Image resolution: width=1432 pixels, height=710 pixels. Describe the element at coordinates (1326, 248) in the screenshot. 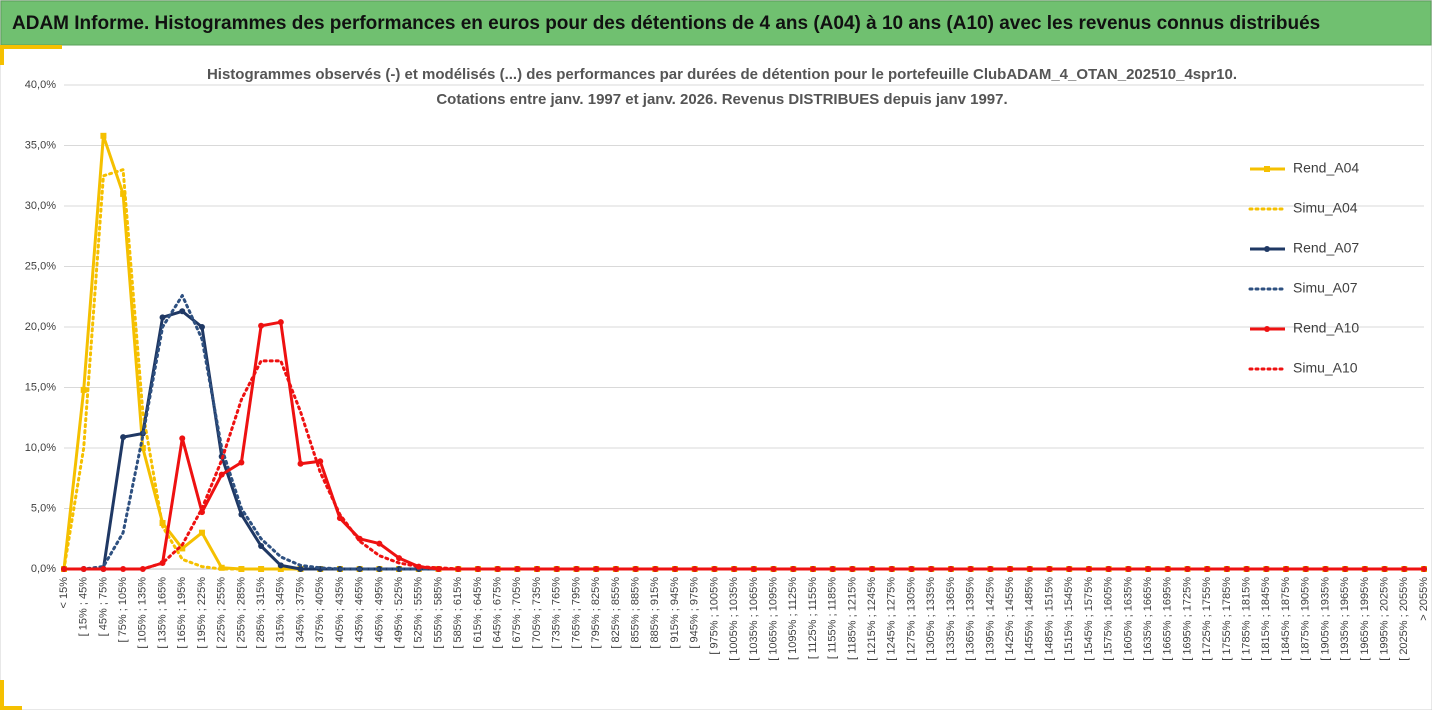

I see `legend-label: Rend_A07` at that location.